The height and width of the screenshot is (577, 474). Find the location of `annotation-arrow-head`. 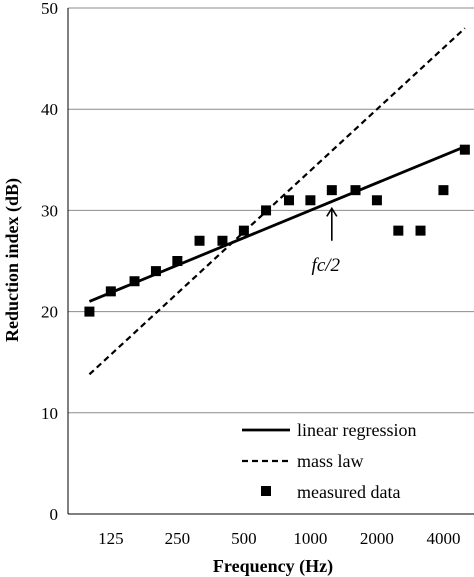

annotation-arrow-head is located at coordinates (332, 211).